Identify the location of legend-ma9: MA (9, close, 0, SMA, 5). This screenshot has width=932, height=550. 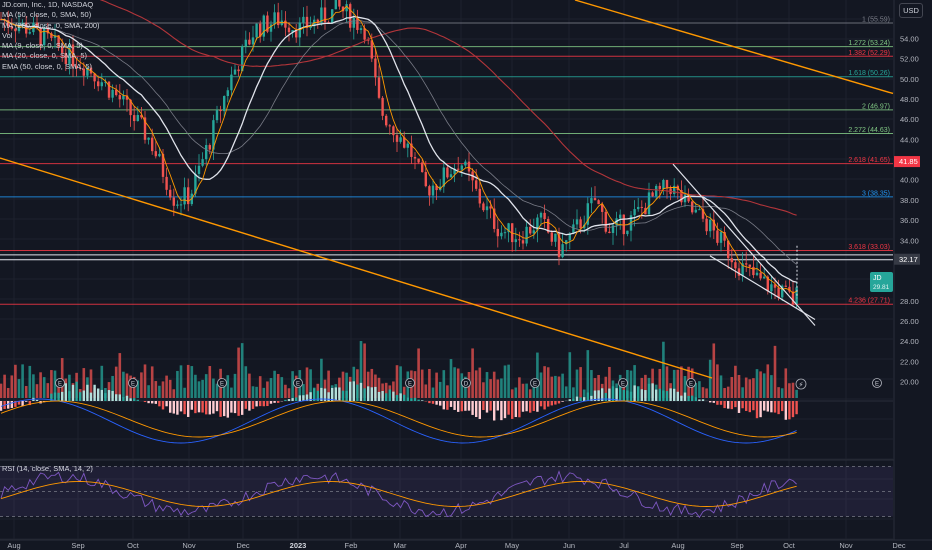
(42, 46).